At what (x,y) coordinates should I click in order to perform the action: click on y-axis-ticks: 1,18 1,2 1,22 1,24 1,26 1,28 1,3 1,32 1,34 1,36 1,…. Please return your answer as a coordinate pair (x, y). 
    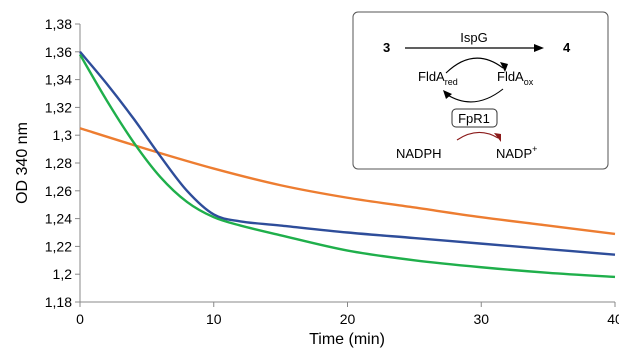
    Looking at the image, I should click on (62, 163).